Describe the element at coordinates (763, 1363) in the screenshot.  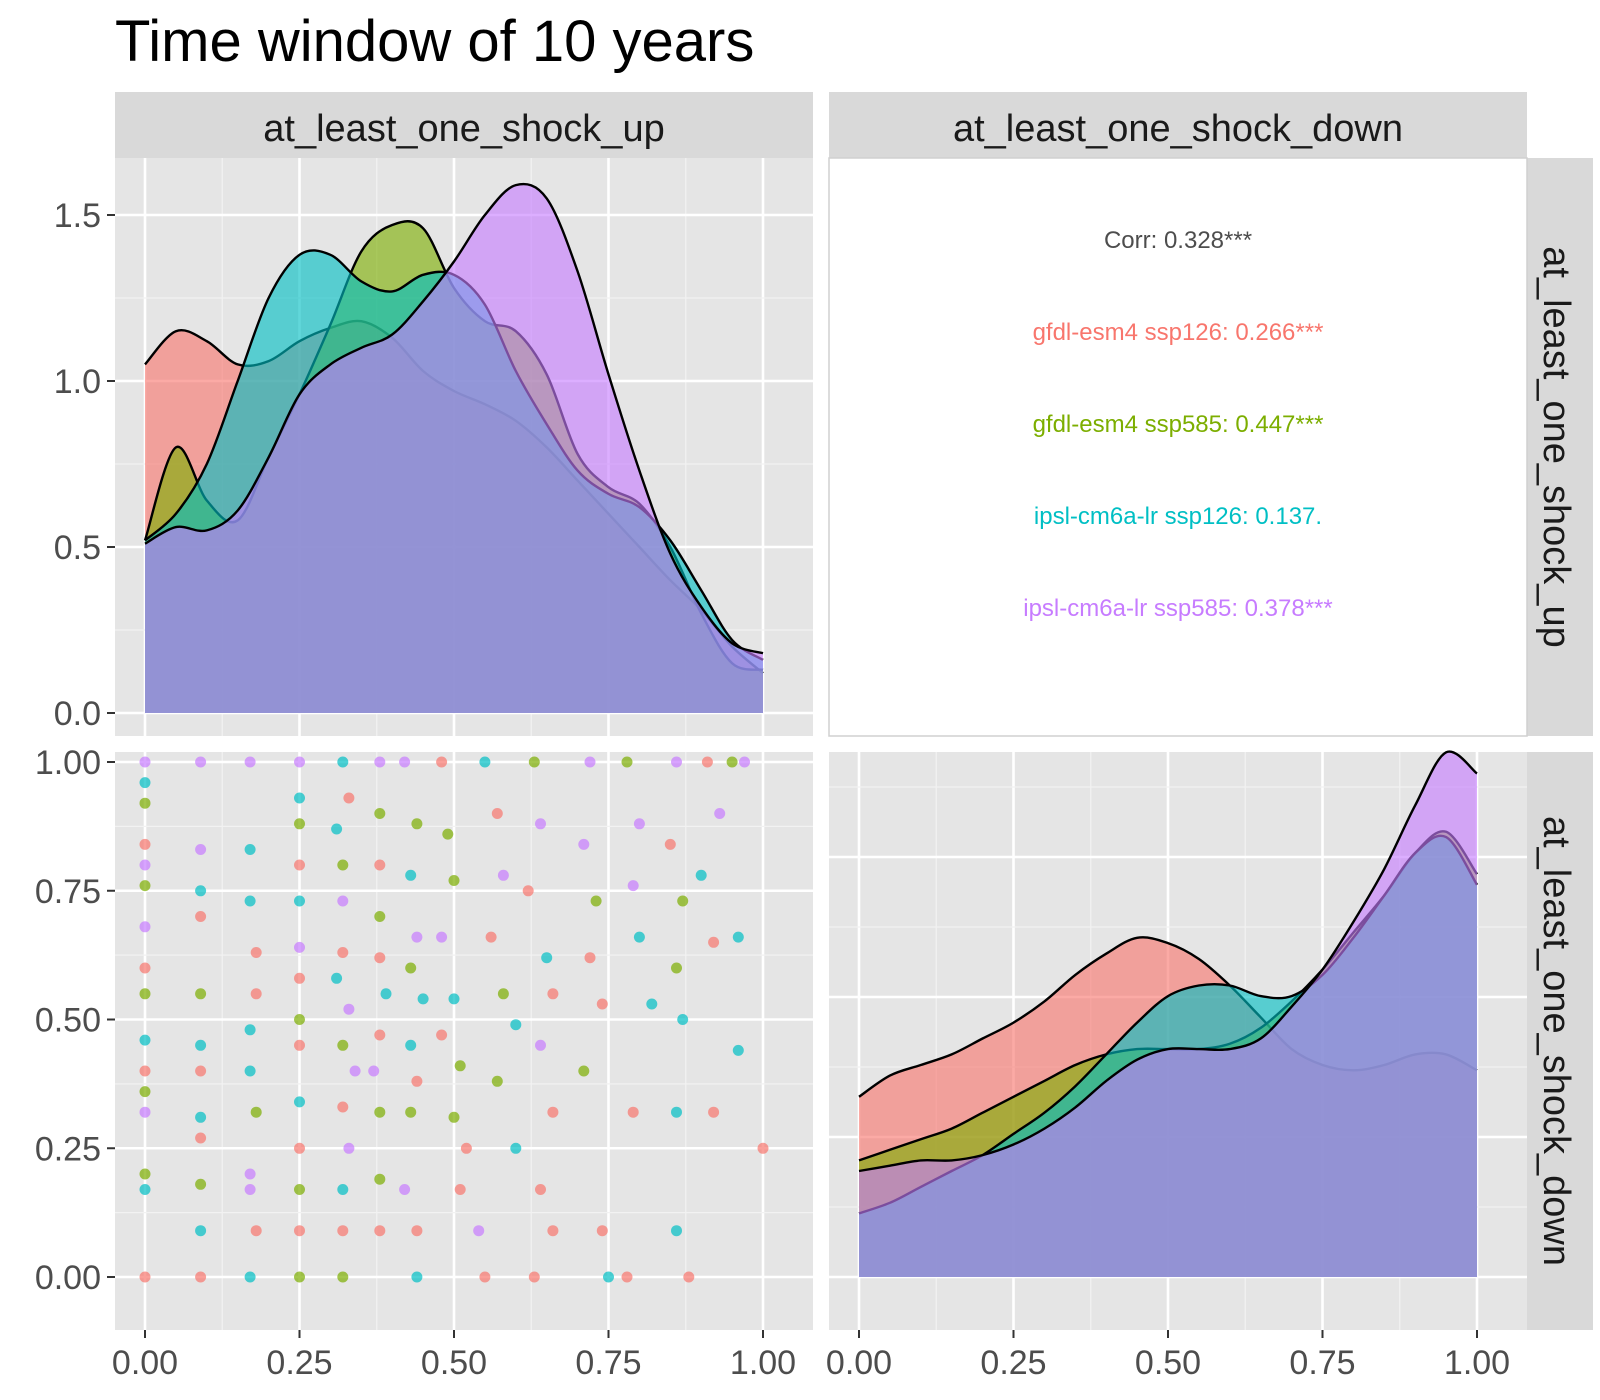
I see `scatter-x-tick-label: 1.00` at that location.